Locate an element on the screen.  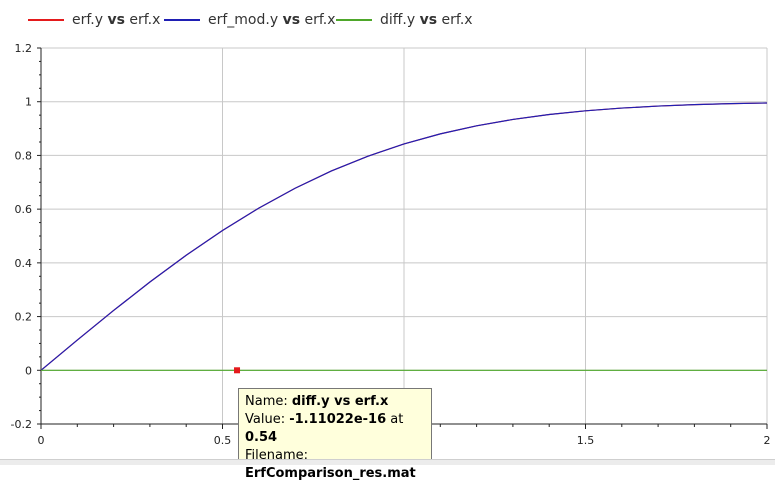
legend-item-erf-mod: erf_mod.y vs erf.x is located at coordinates (250, 20).